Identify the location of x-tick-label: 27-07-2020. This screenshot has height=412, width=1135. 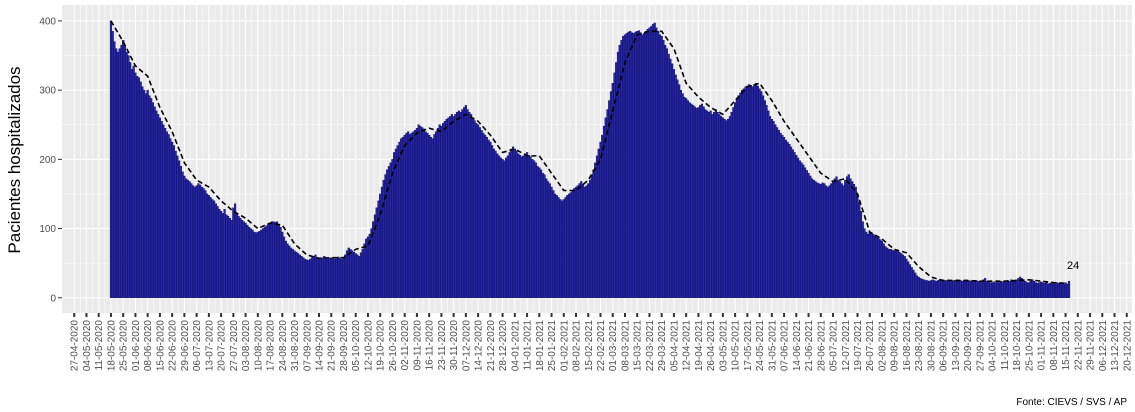
(234, 346).